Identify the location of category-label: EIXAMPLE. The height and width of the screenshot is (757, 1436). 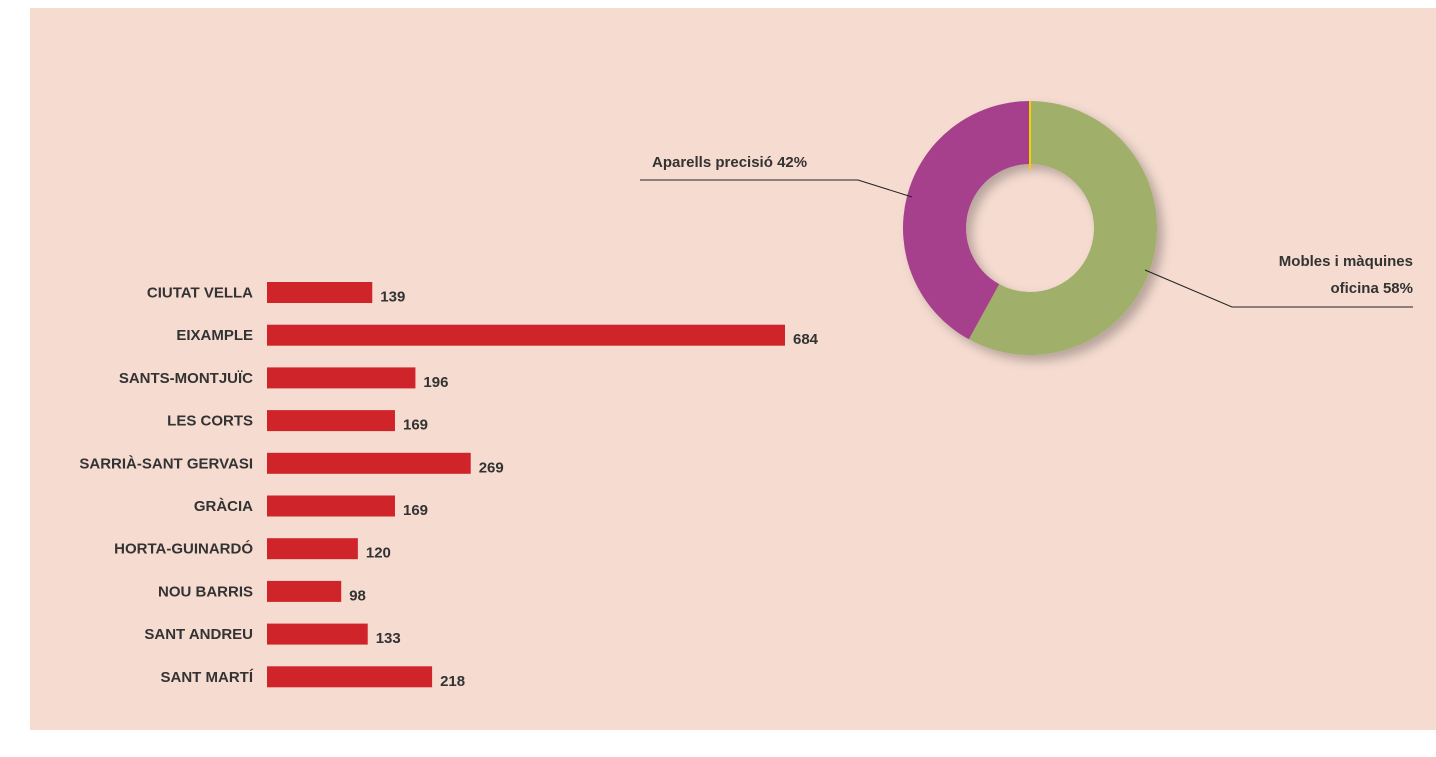
(214, 335).